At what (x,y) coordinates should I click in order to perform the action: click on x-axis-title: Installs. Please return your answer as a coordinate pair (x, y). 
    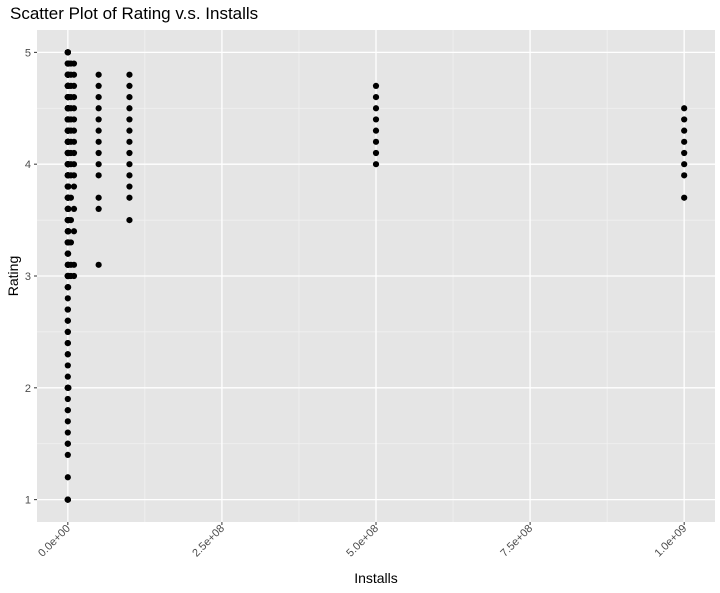
    Looking at the image, I should click on (376, 578).